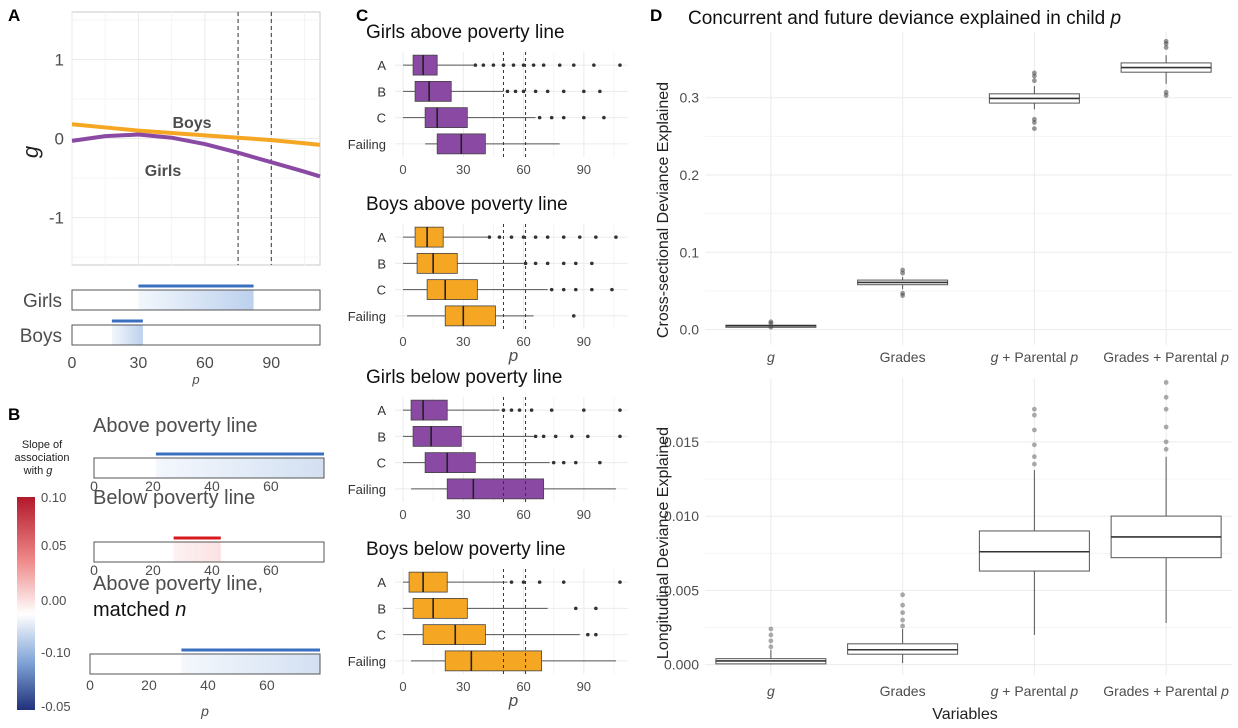 This screenshot has height=728, width=1238. What do you see at coordinates (204, 711) in the screenshot?
I see `panel-b-xlabel: p` at bounding box center [204, 711].